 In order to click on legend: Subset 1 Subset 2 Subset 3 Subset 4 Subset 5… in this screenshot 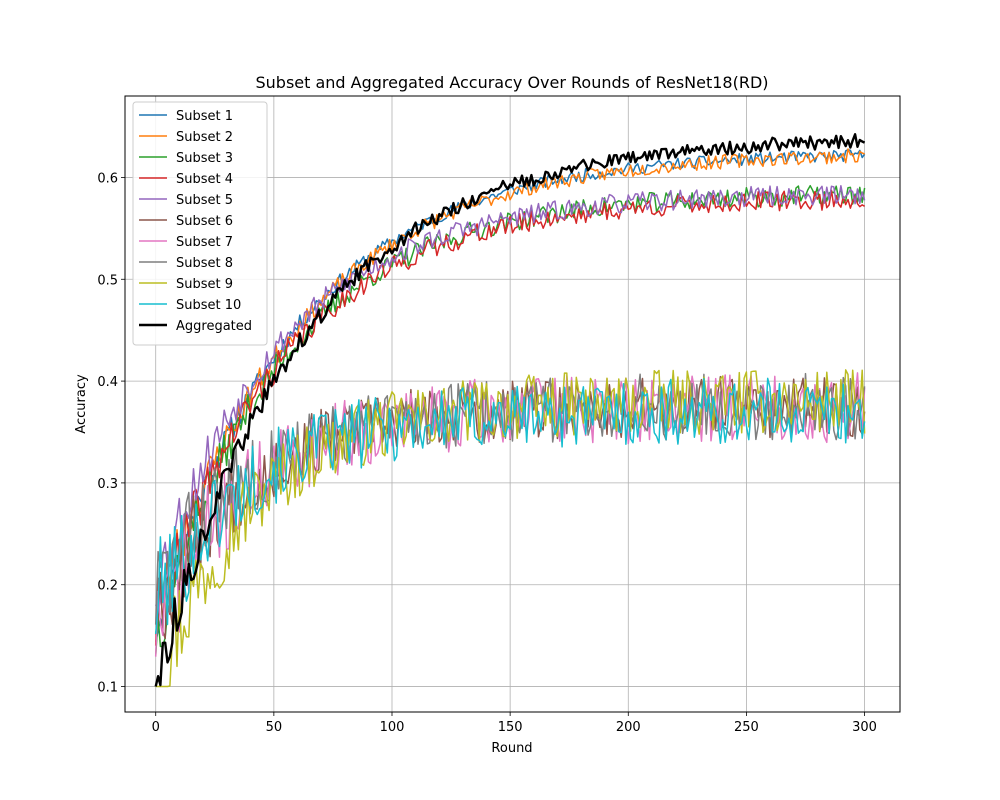, I will do `click(200, 223)`.